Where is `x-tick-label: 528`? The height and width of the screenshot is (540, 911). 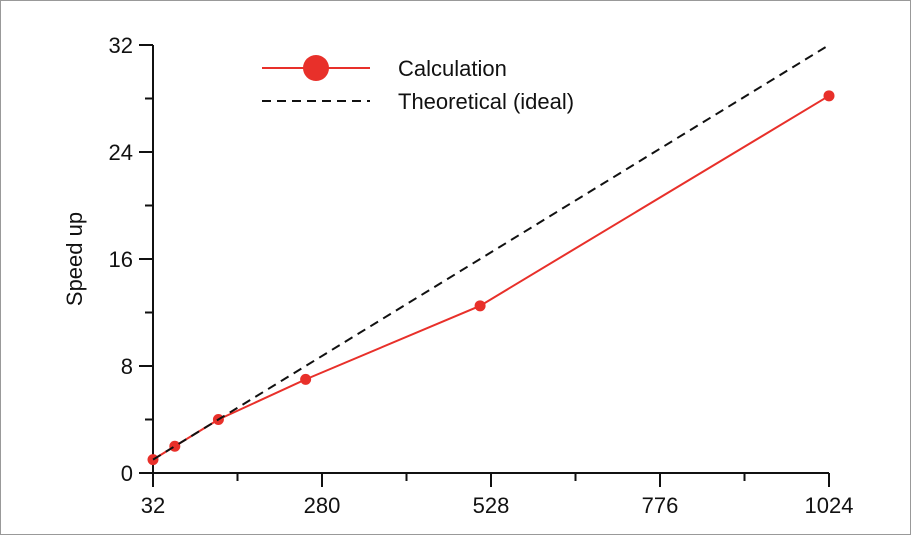
x-tick-label: 528 is located at coordinates (491, 505).